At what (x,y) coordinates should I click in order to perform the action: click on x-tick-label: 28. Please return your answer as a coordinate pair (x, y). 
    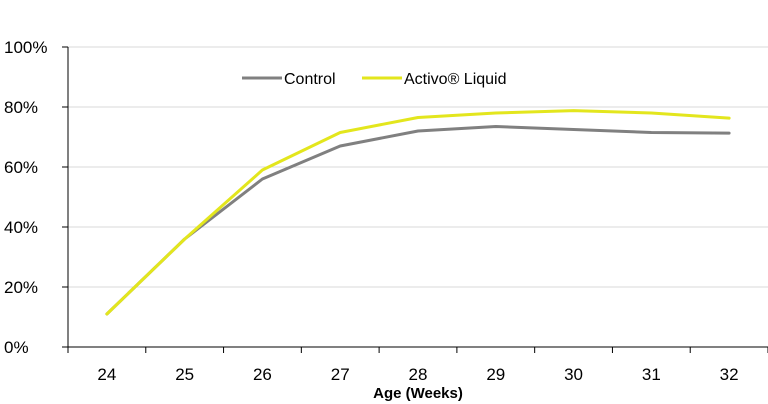
    Looking at the image, I should click on (418, 374).